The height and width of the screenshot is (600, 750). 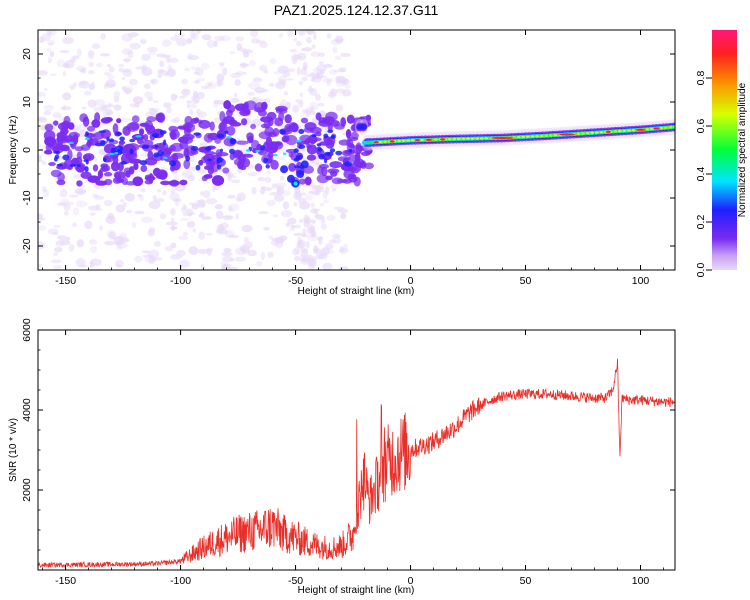 What do you see at coordinates (27, 150) in the screenshot?
I see `spectrogram-ytick-label: 0` at bounding box center [27, 150].